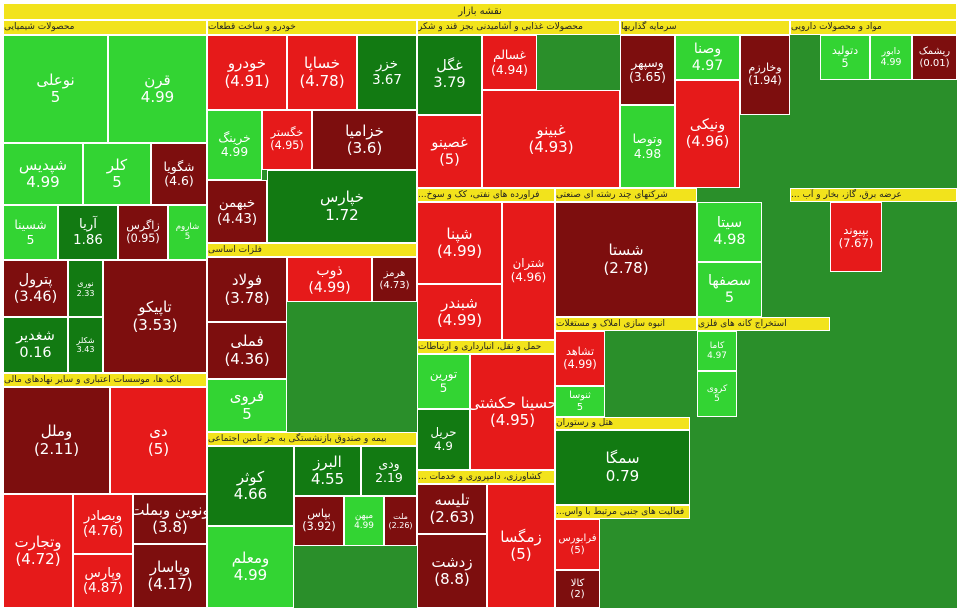 This screenshot has width=960, height=612. I want to click on stock-tile: زمگسا (5), so click(521, 546).